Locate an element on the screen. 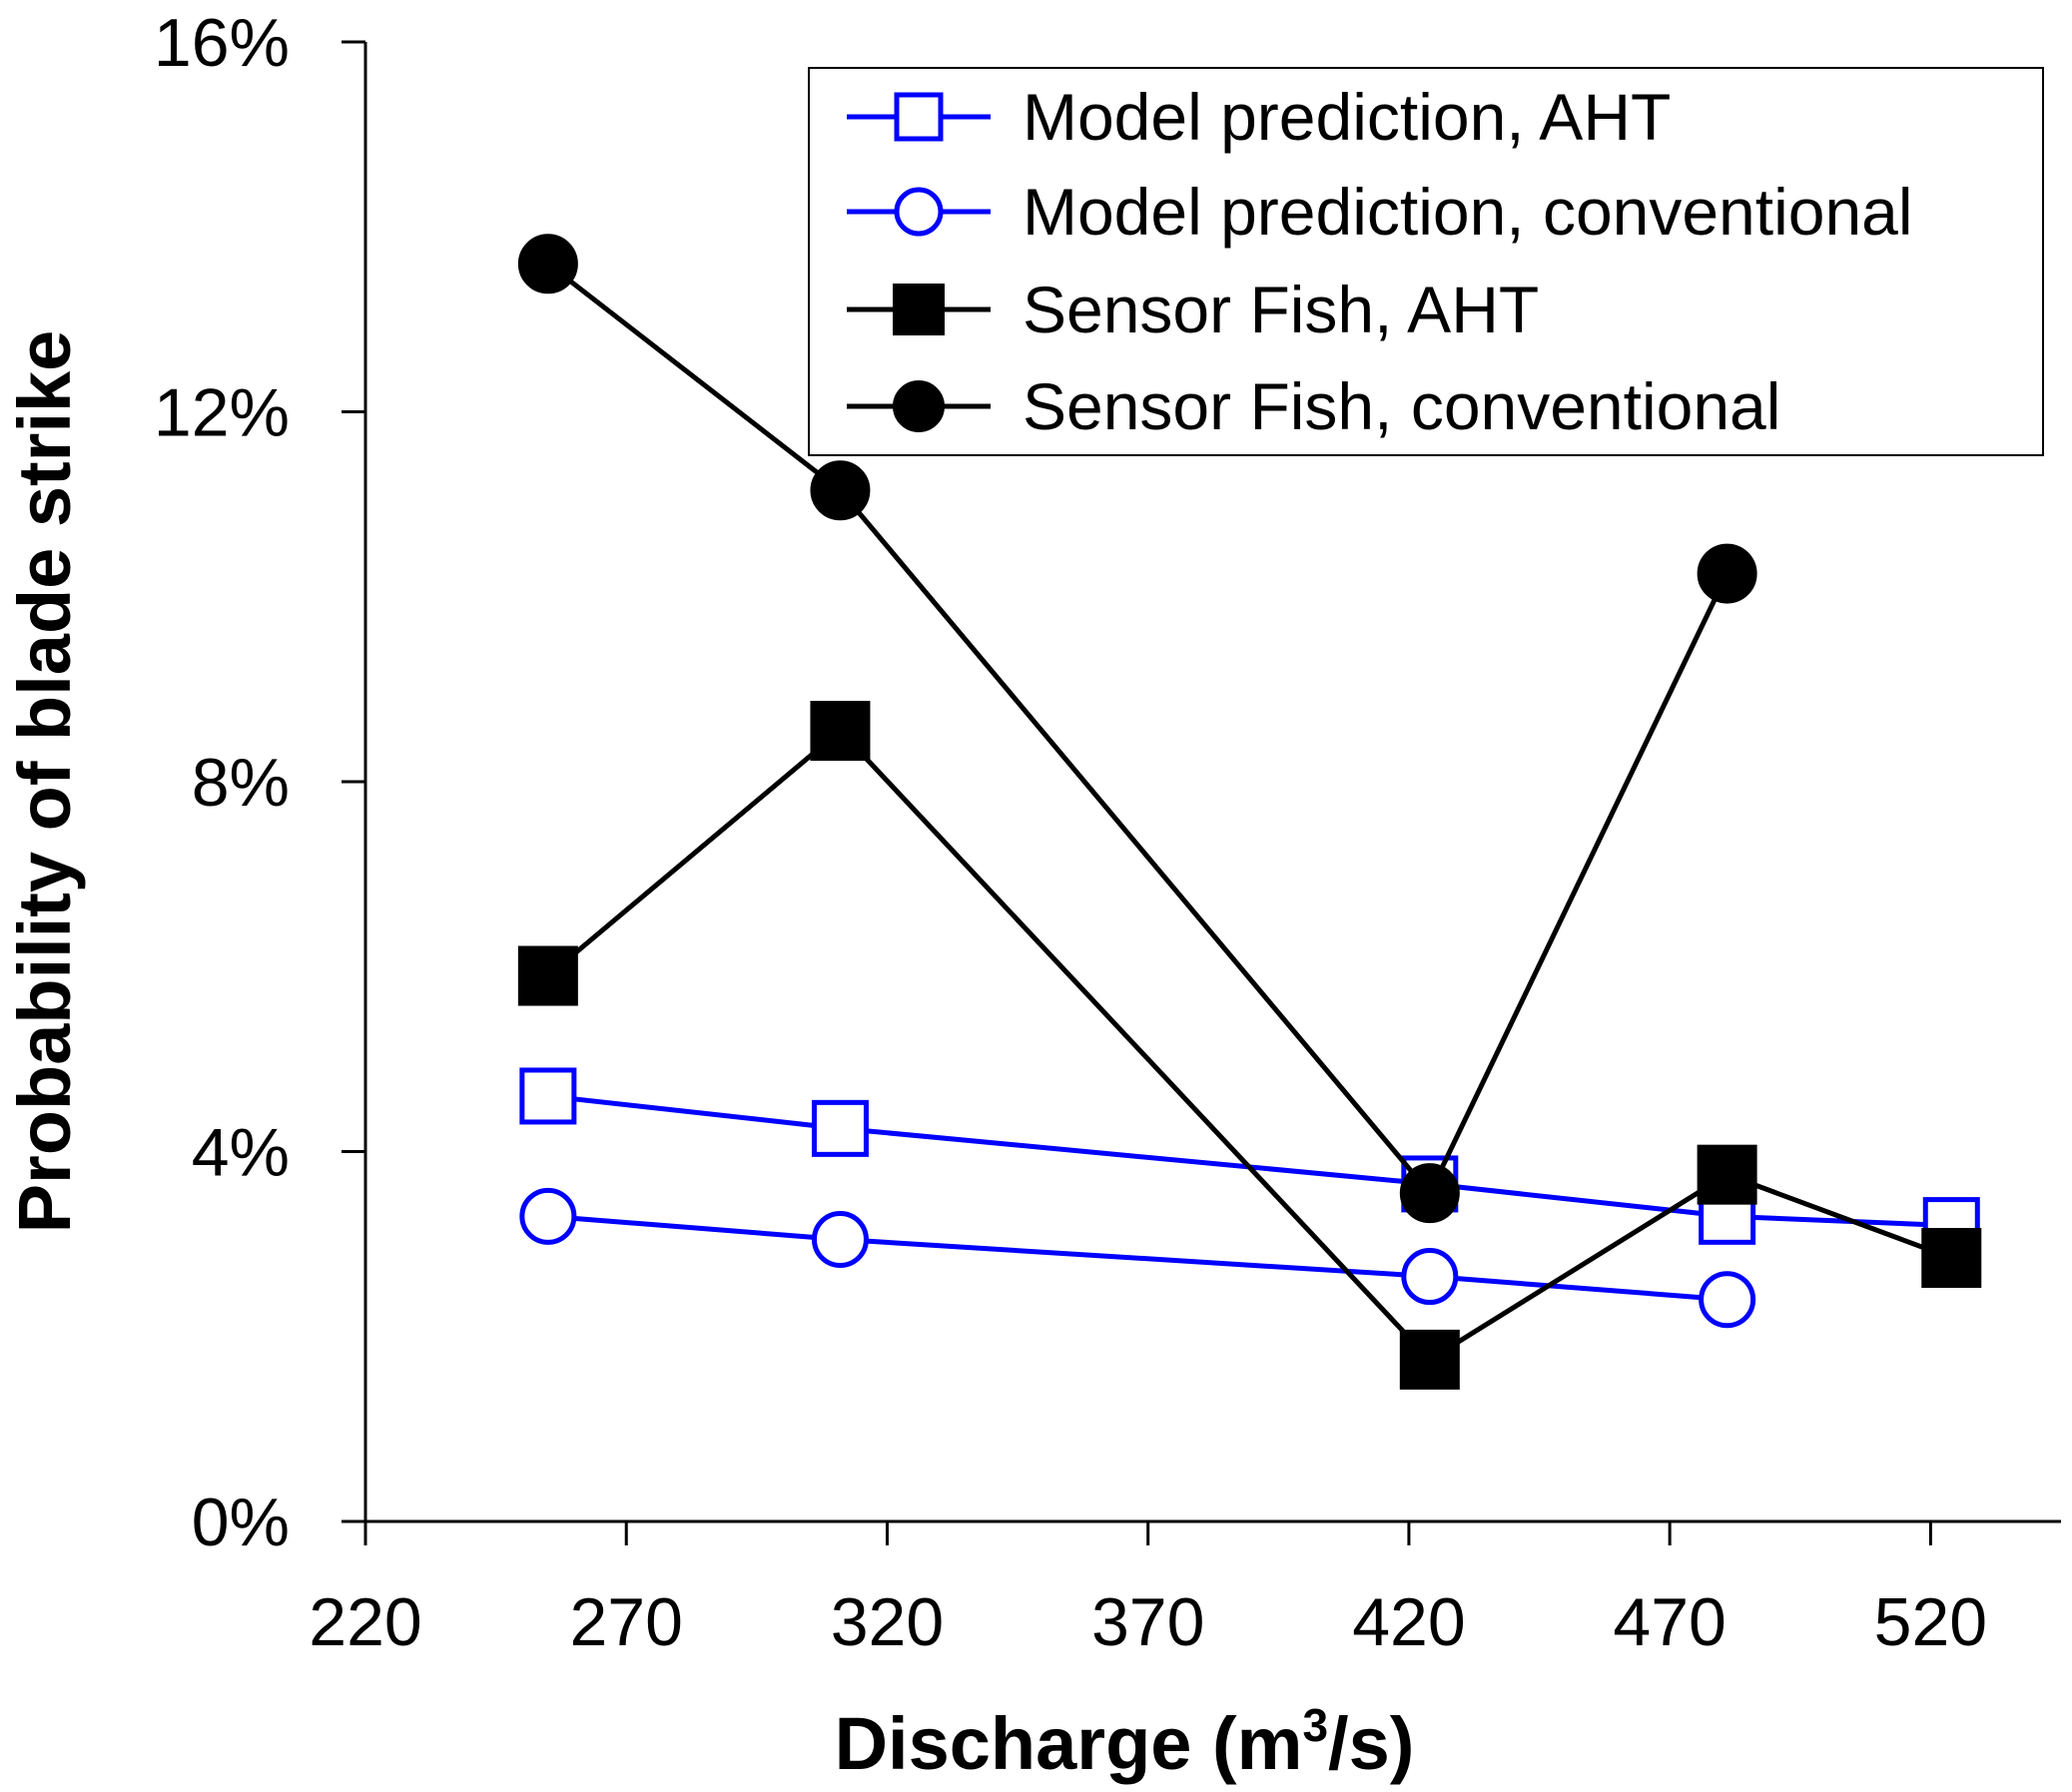  legend-entry-1: Model prediction, AHT is located at coordinates (1259, 117).